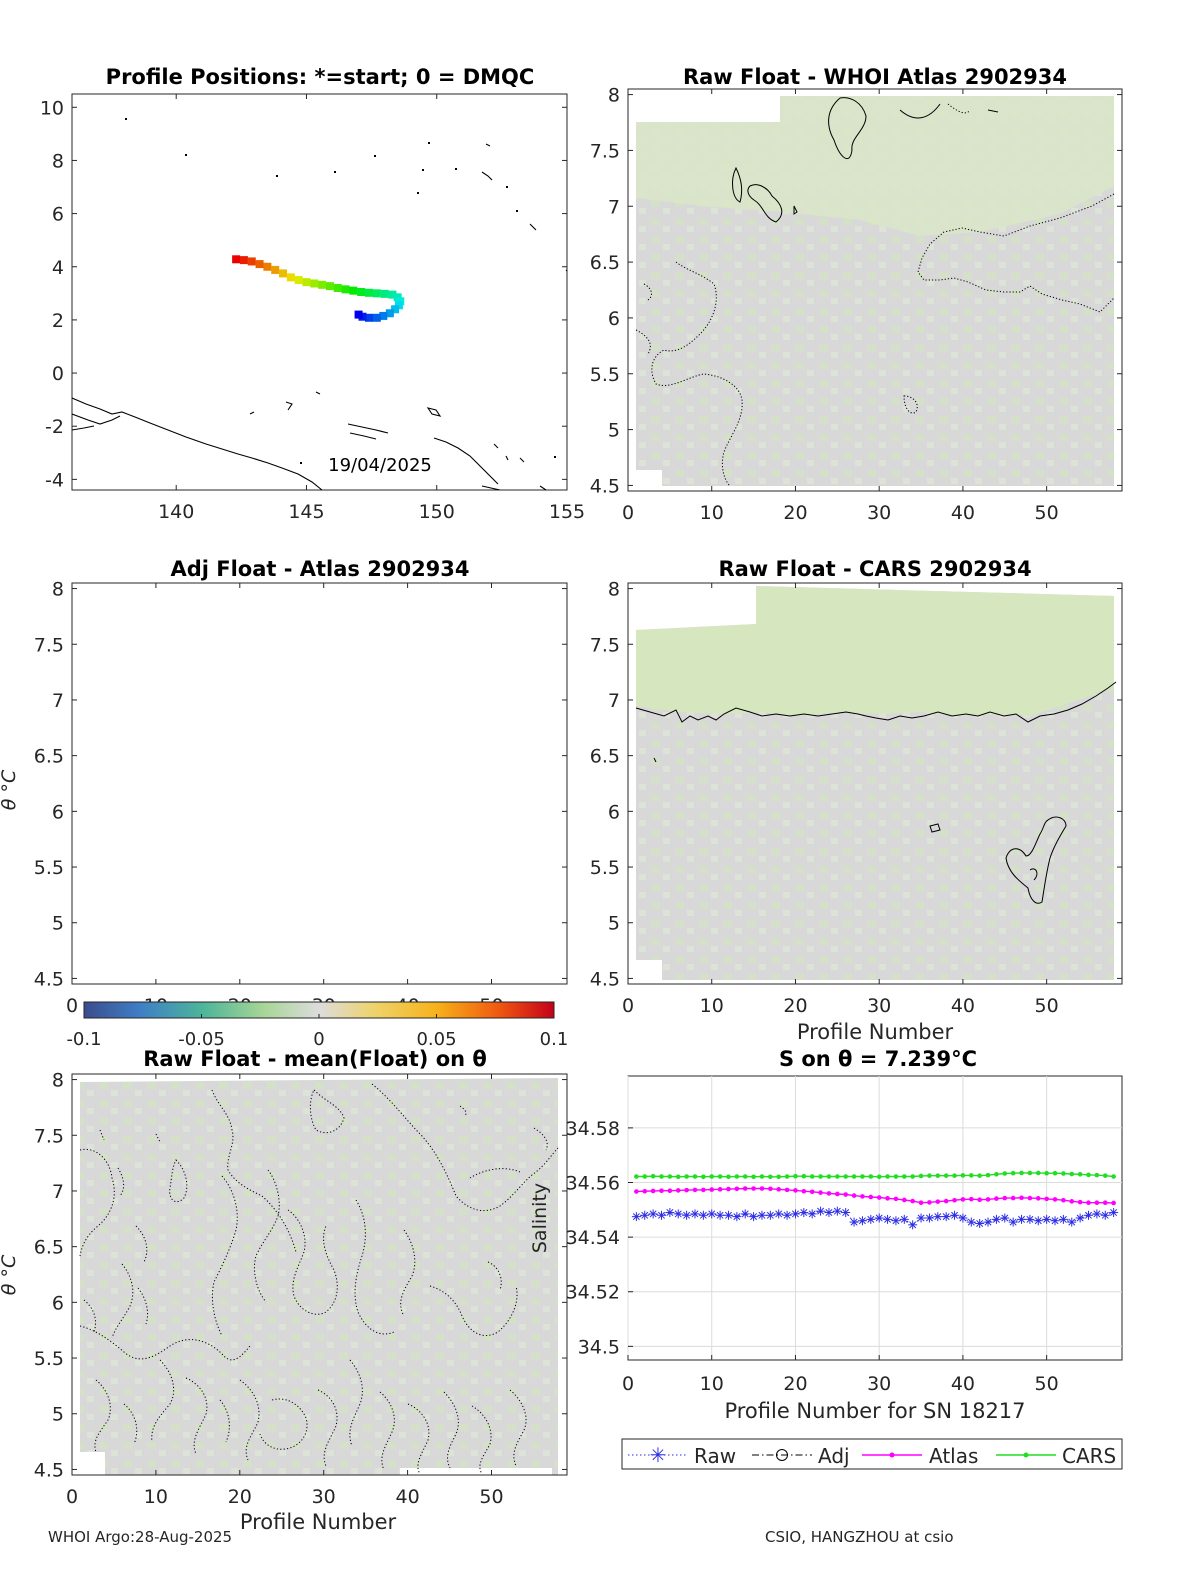 The image size is (1200, 1575). Describe the element at coordinates (875, 1218) in the screenshot. I see `series-line-raw` at that location.